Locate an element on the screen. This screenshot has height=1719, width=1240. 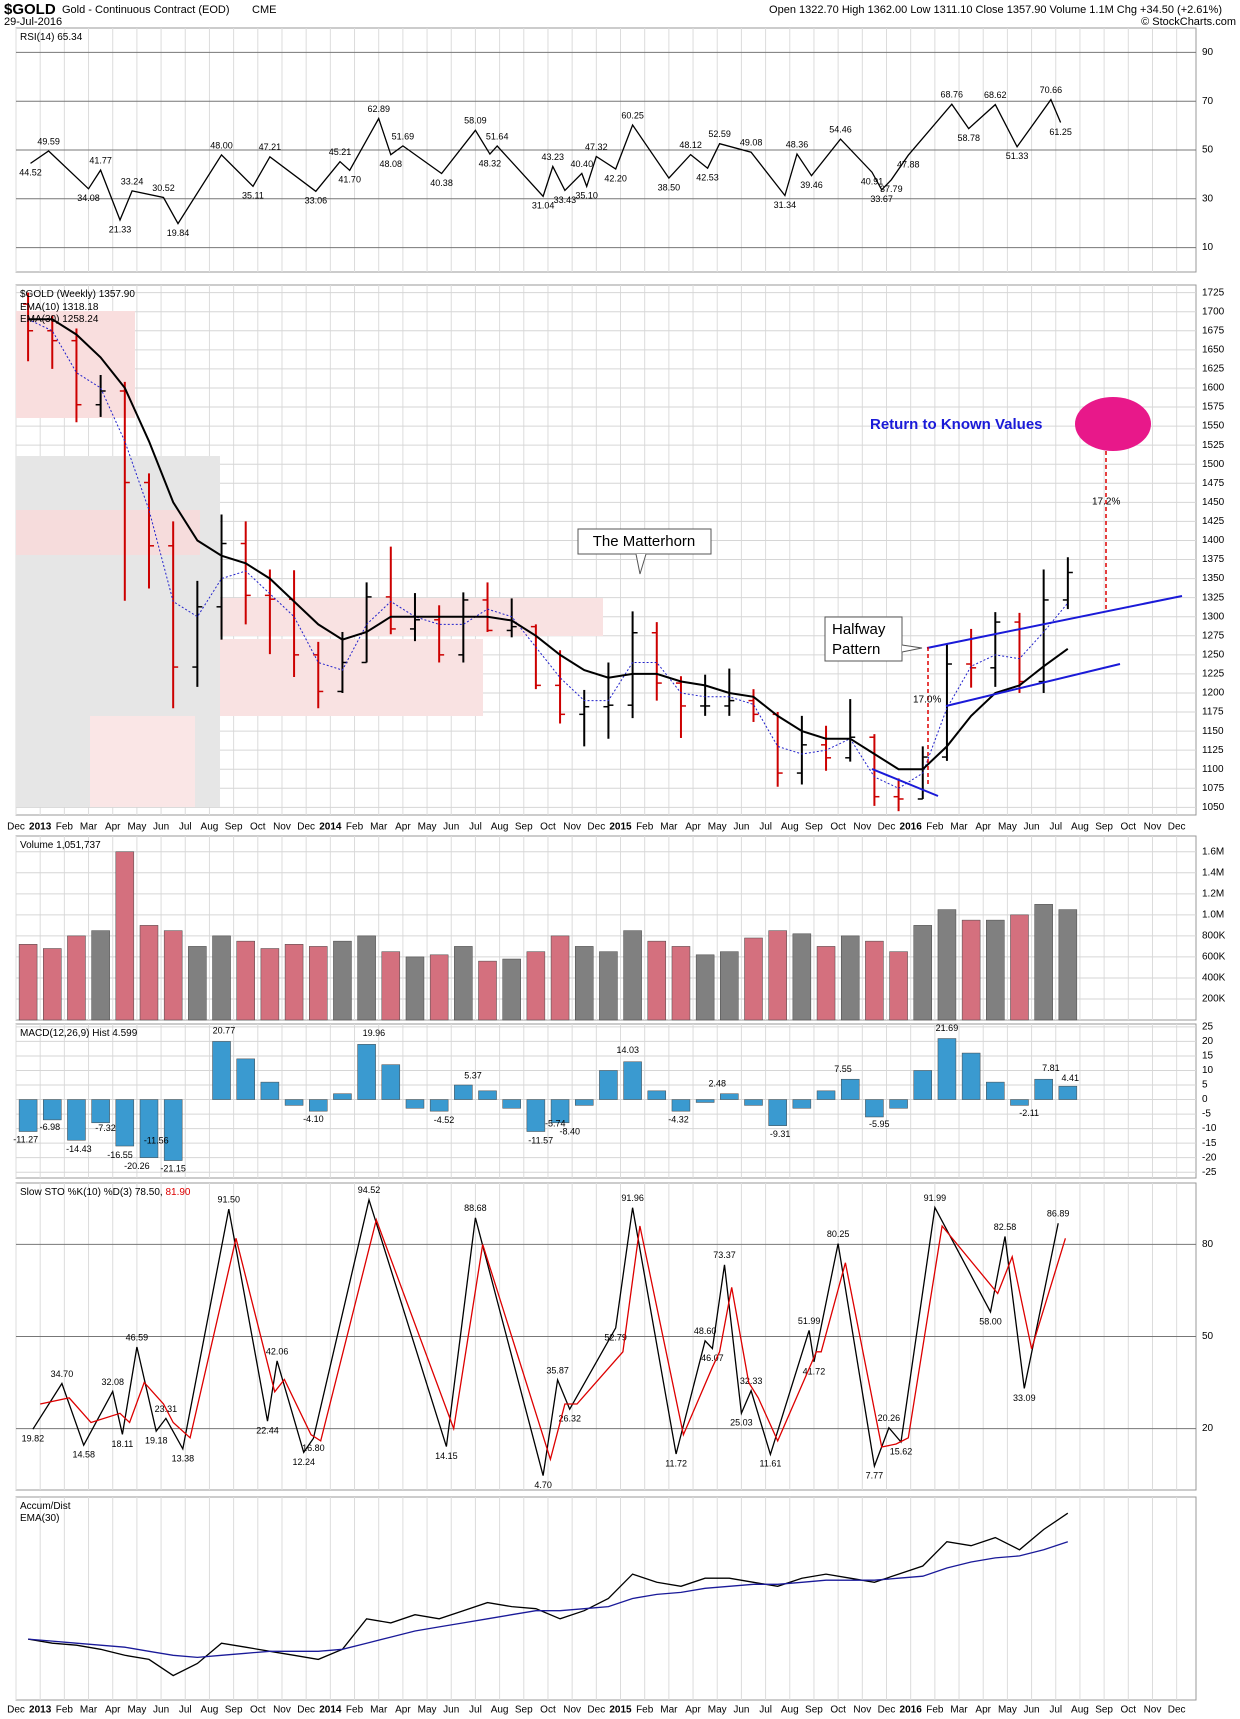
data-label: 54.46 is located at coordinates (840, 129).